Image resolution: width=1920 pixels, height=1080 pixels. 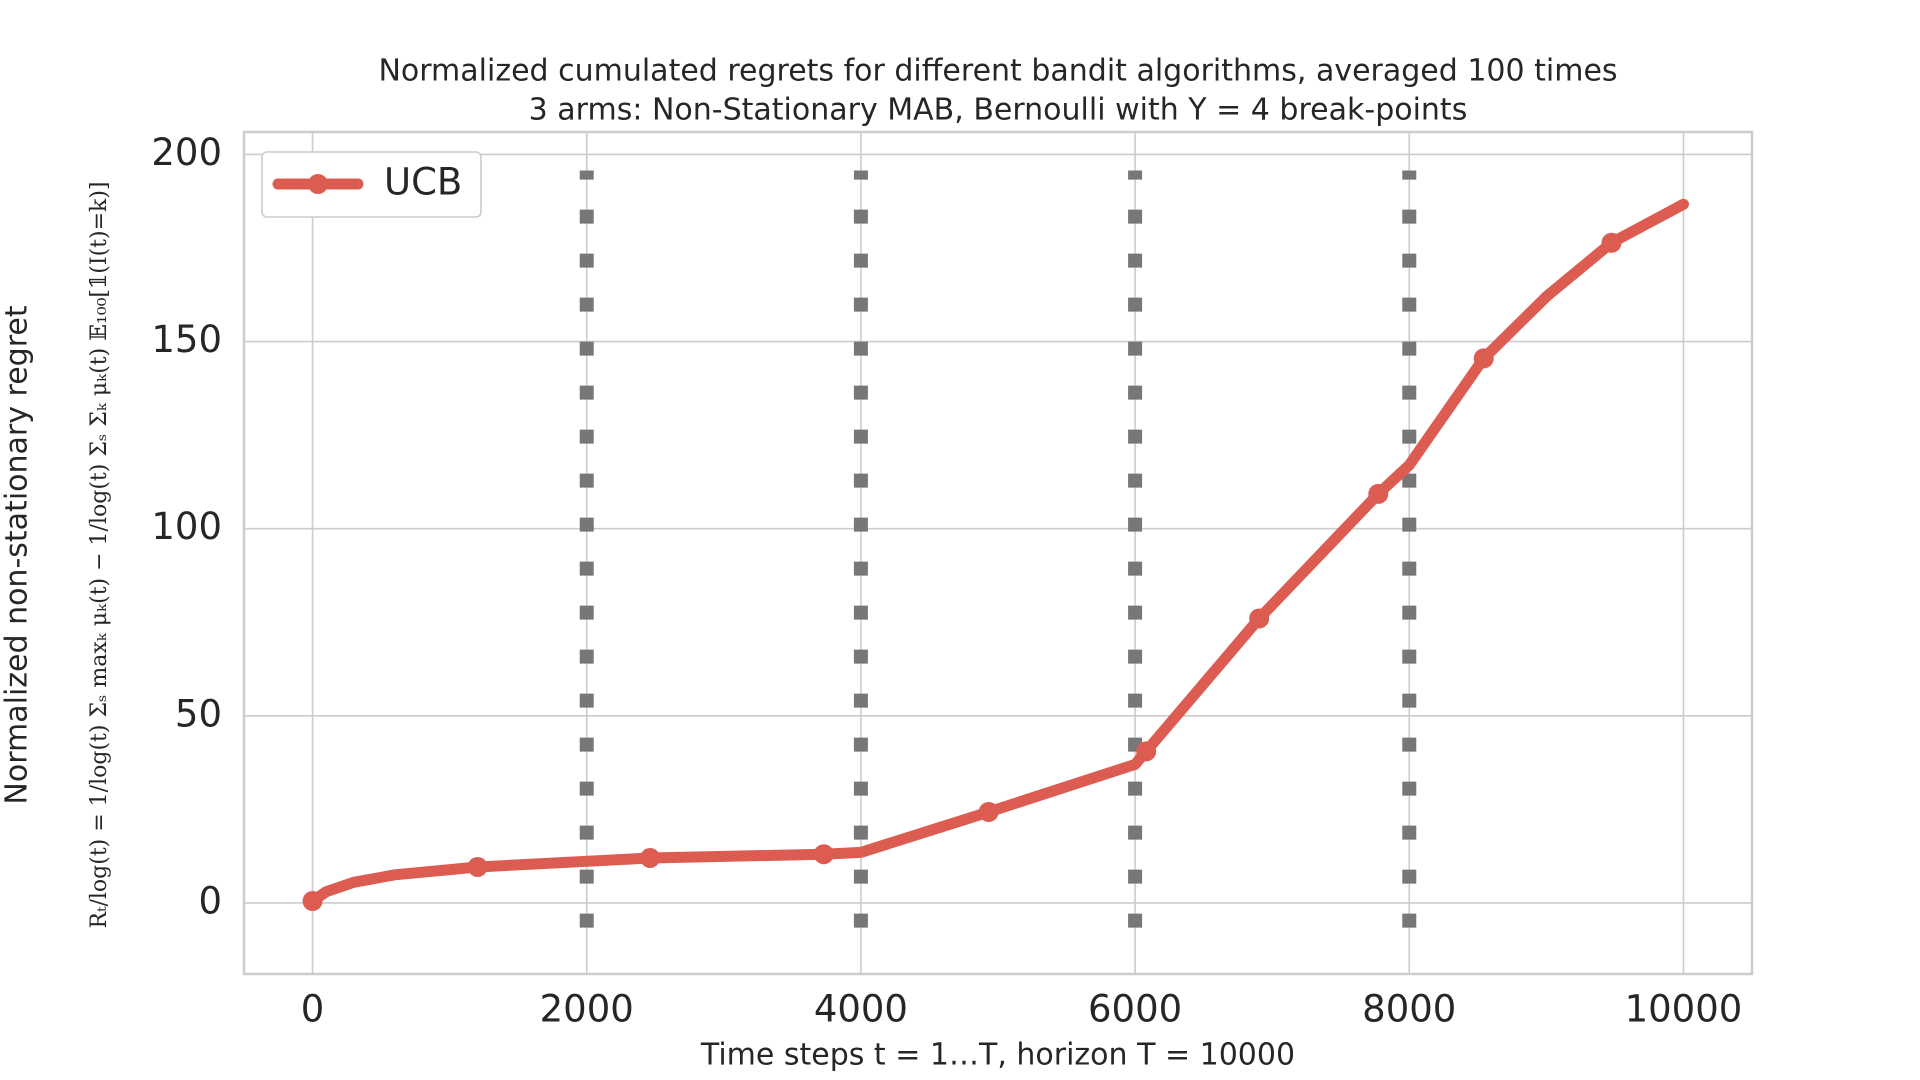 What do you see at coordinates (186, 339) in the screenshot?
I see `y-tick-label: 150` at bounding box center [186, 339].